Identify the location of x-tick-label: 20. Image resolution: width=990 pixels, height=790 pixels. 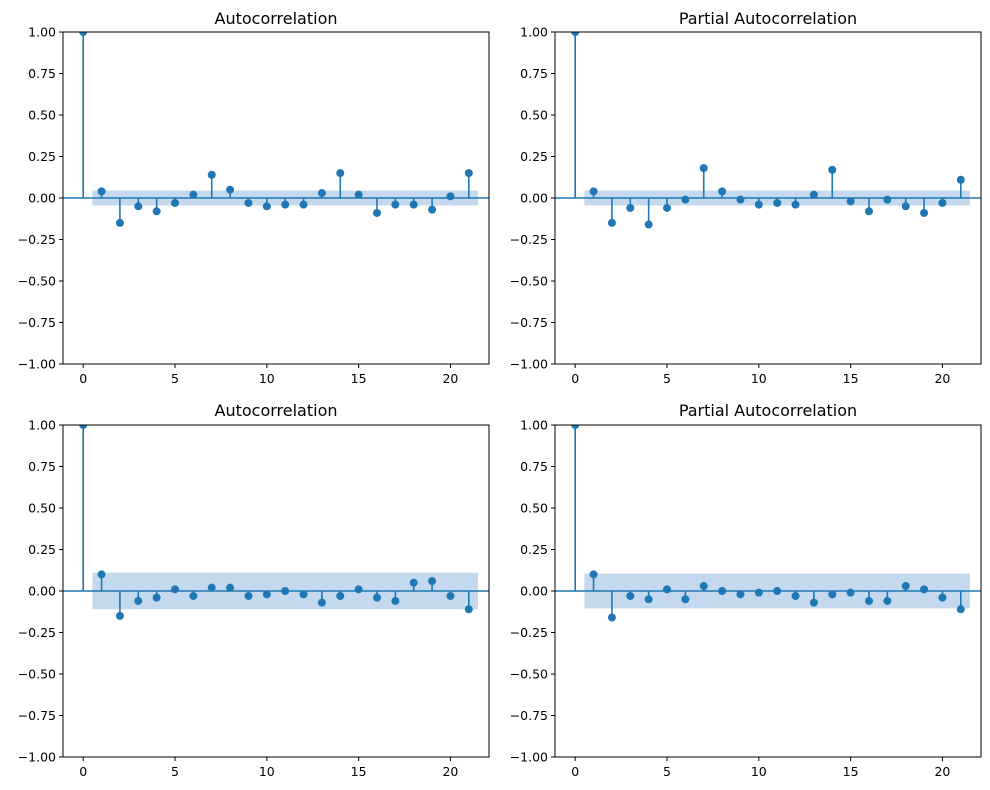
(942, 771).